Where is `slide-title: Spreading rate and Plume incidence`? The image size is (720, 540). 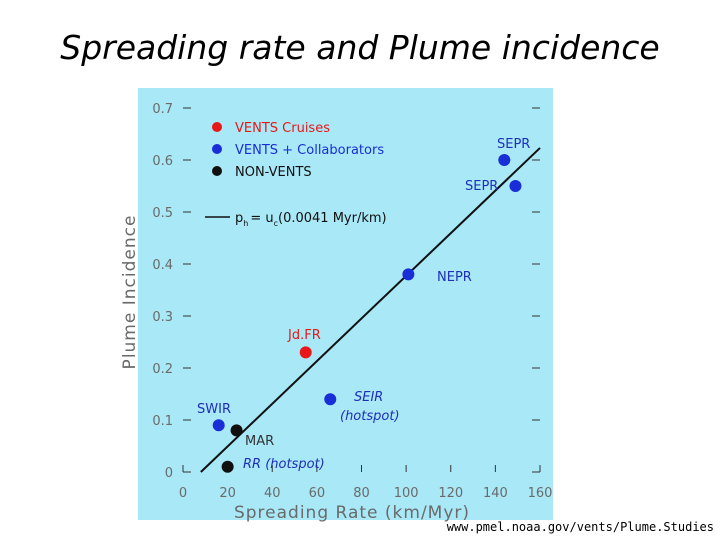 slide-title: Spreading rate and Plume incidence is located at coordinates (360, 47).